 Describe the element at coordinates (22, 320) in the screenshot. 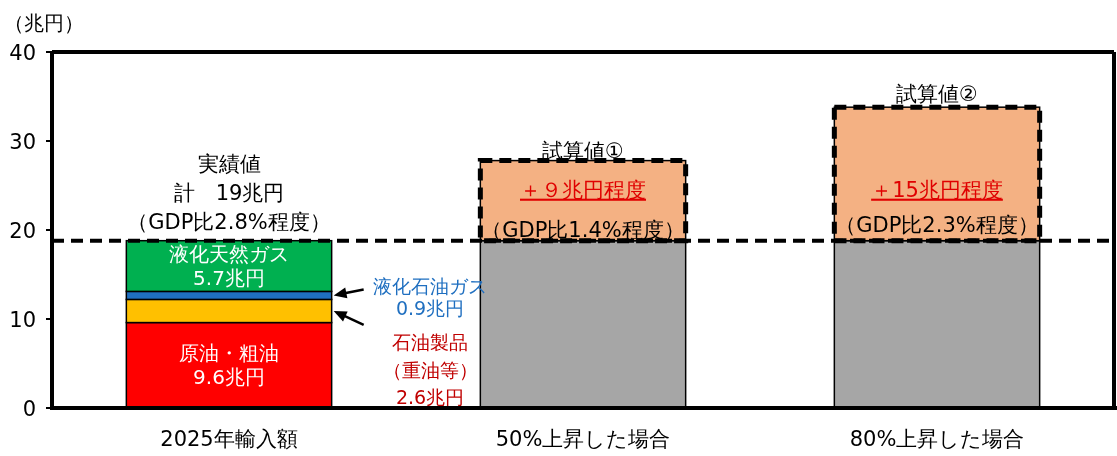

I see `y-tick-label: 10` at that location.